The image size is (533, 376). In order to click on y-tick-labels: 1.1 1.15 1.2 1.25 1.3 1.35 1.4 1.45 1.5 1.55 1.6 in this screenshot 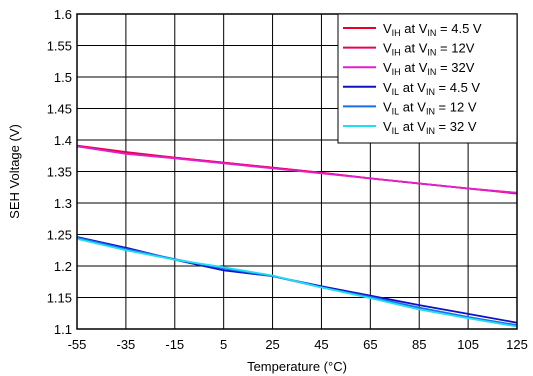, I will do `click(59, 172)`.